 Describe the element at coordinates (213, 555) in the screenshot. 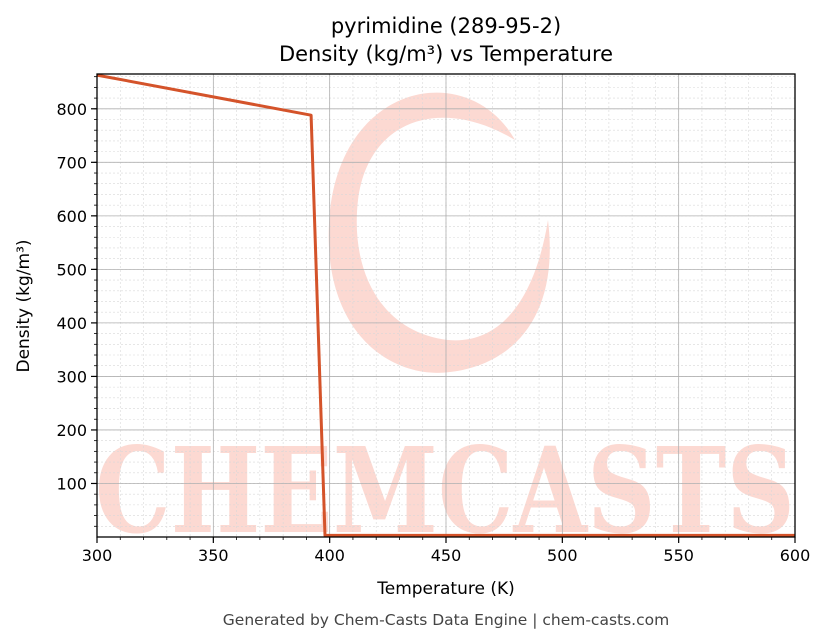

I see `x-tick-label: 350` at that location.